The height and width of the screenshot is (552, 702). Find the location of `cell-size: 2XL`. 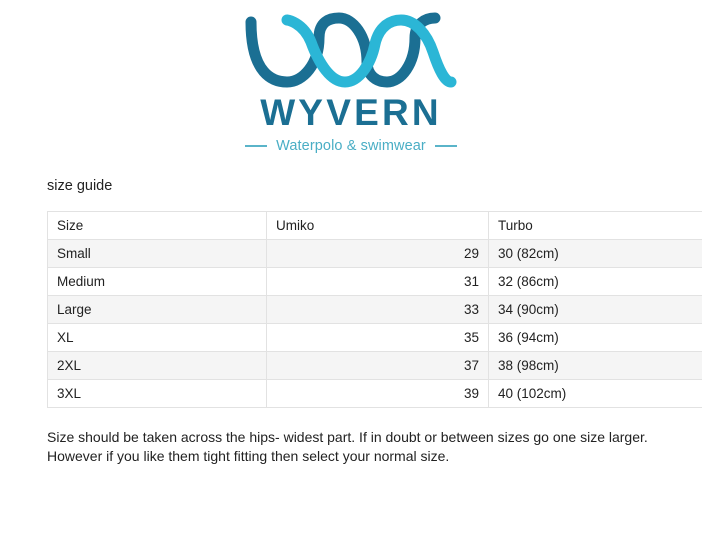

cell-size: 2XL is located at coordinates (157, 365).